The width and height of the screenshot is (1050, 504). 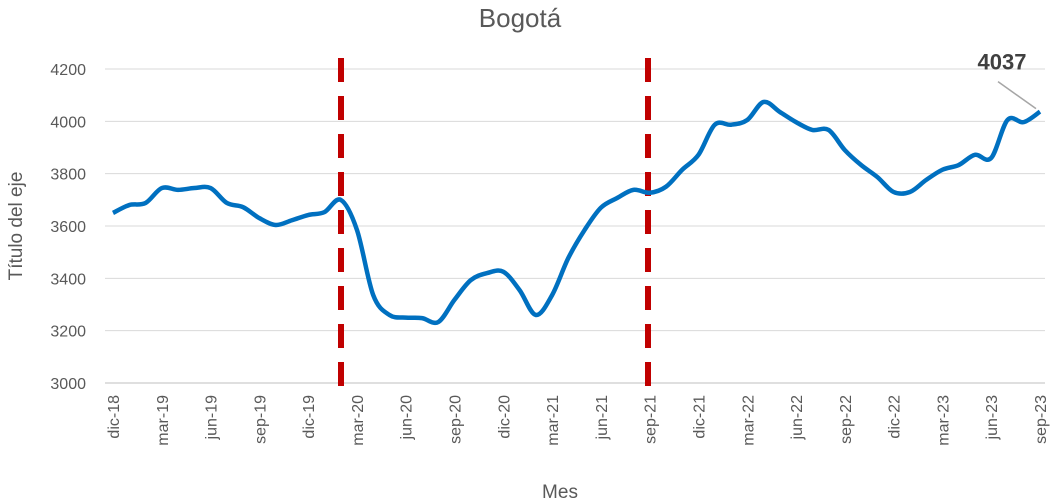 I want to click on y-tick-label: 3000, so click(x=68, y=384).